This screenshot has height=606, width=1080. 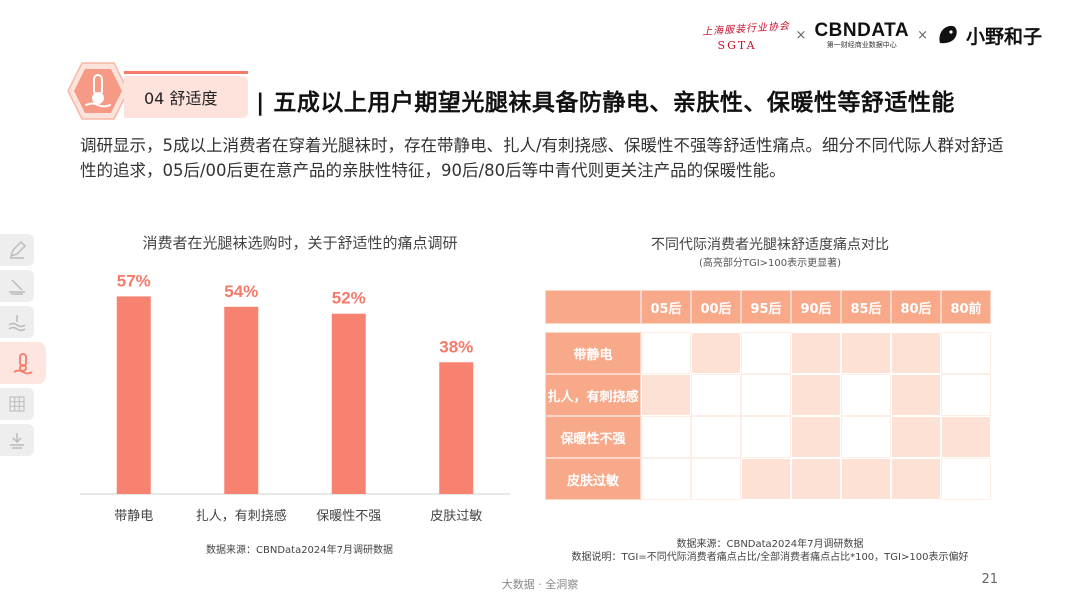 I want to click on heatmap-column-header-4: 85后, so click(x=866, y=307).